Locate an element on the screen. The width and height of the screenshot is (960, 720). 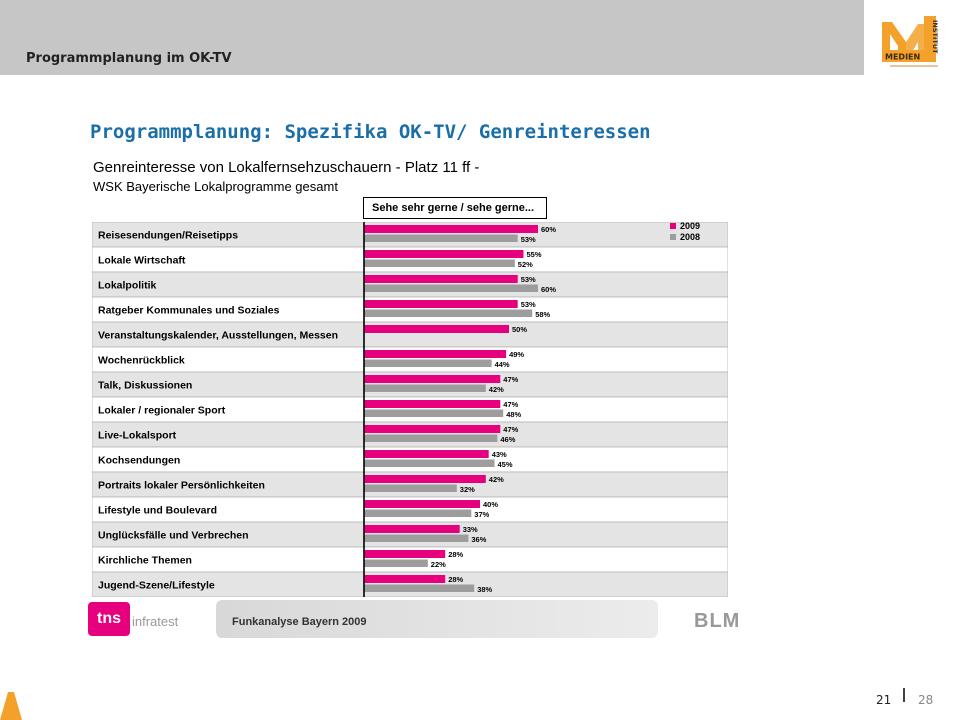
tns-mark: tns is located at coordinates (109, 619).